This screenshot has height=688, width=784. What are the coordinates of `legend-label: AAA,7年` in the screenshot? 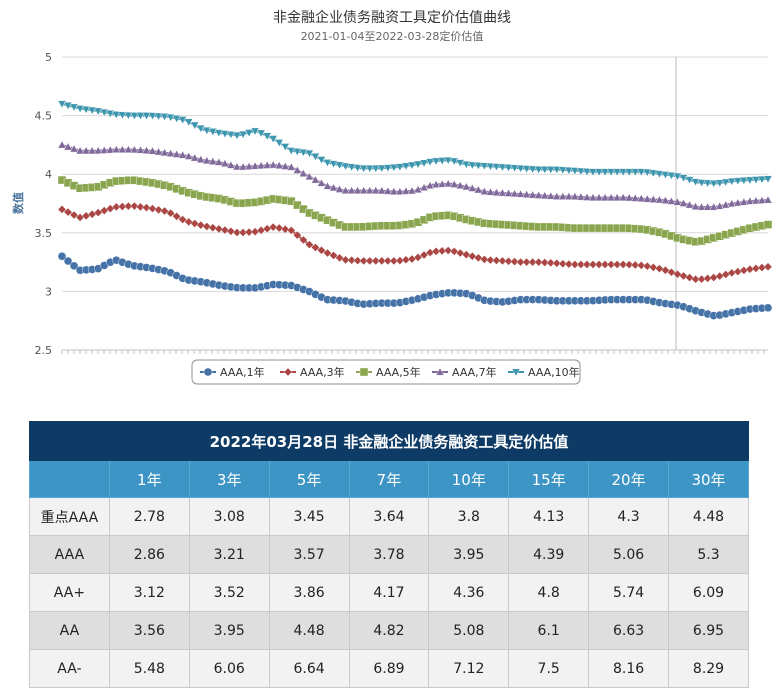 It's located at (474, 372).